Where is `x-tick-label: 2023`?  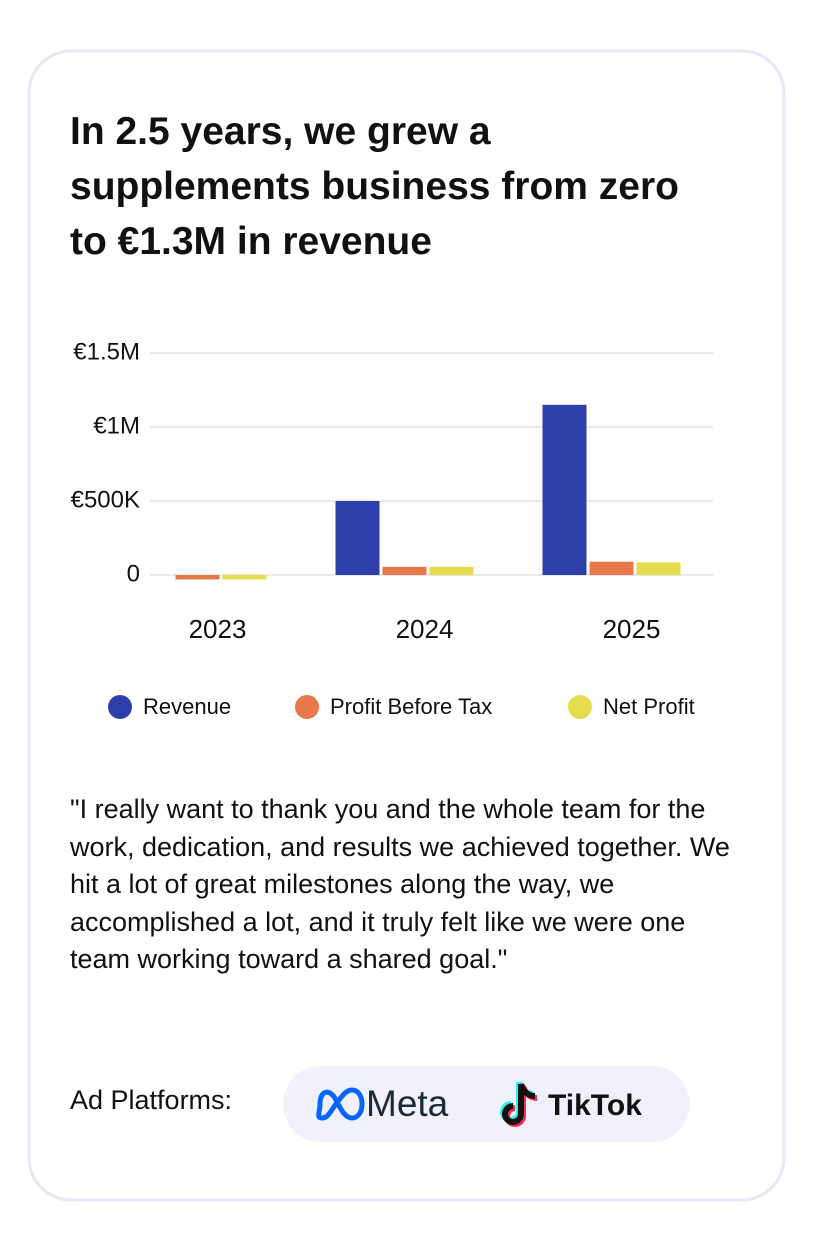 x-tick-label: 2023 is located at coordinates (218, 629).